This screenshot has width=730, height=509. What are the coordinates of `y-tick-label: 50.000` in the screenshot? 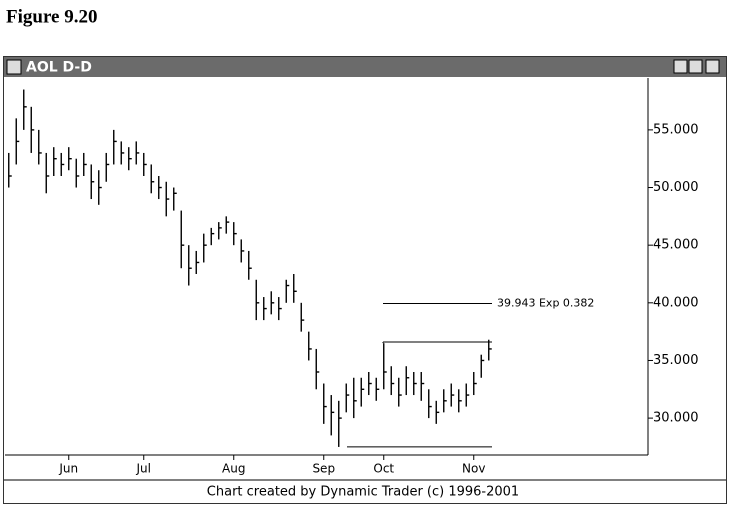 It's located at (676, 187).